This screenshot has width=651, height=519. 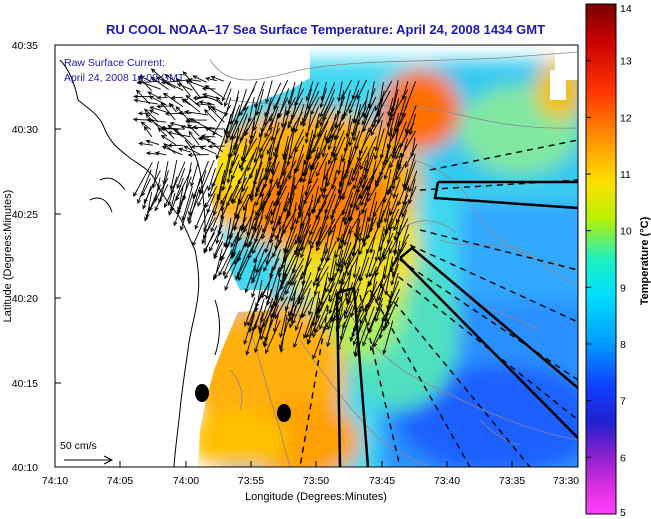 What do you see at coordinates (645, 260) in the screenshot?
I see `colorbar-label: Temperature (°C)` at bounding box center [645, 260].